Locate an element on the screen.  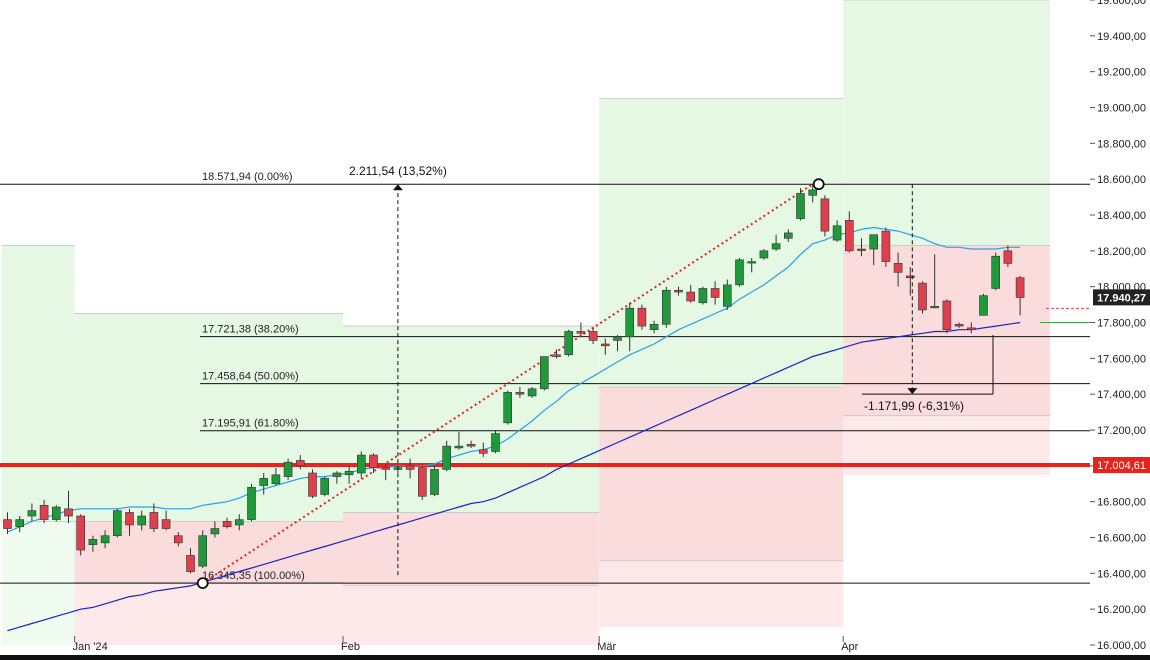
support-price-tag is located at coordinates (1121, 465).